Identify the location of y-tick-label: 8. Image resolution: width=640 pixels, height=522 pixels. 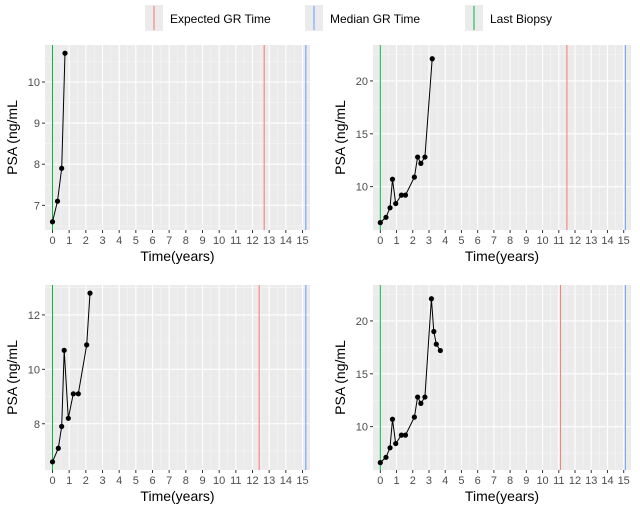
(37, 165).